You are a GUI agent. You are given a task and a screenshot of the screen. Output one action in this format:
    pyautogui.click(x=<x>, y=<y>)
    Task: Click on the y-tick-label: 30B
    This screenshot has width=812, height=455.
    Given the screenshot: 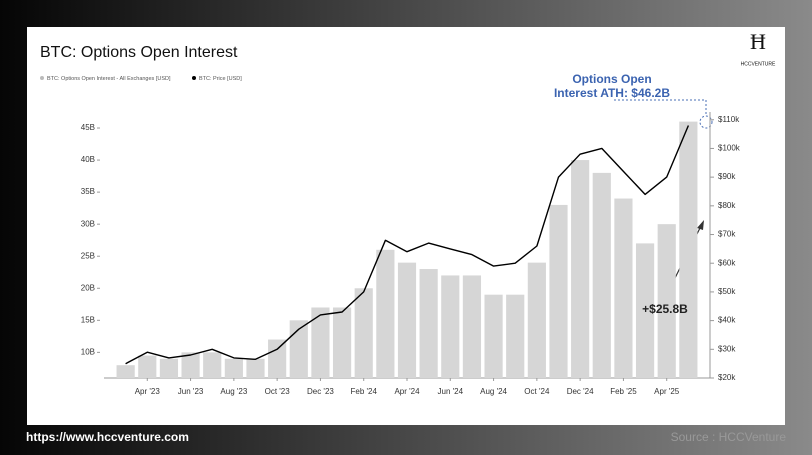 What is the action you would take?
    pyautogui.click(x=88, y=223)
    